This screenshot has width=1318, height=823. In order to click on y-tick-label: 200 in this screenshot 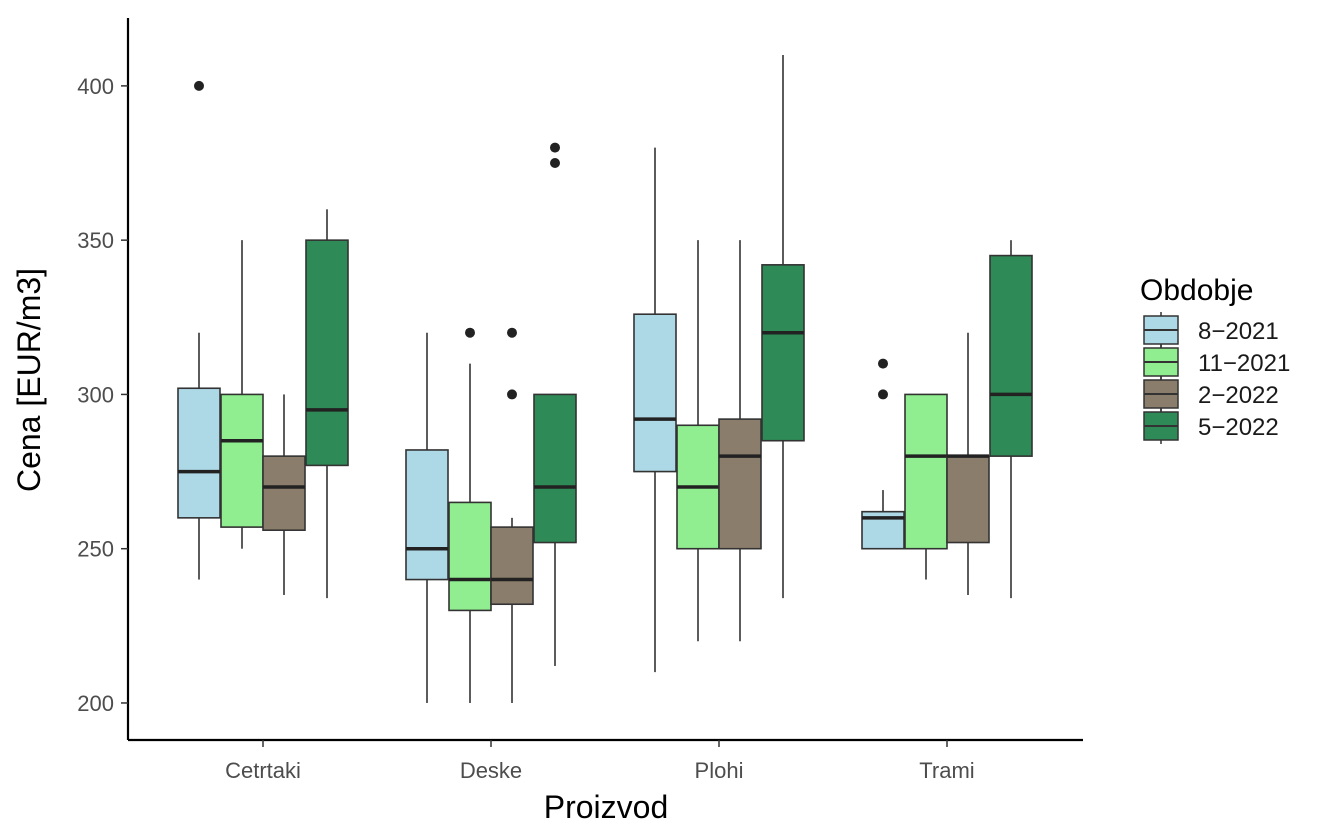, I will do `click(95, 703)`.